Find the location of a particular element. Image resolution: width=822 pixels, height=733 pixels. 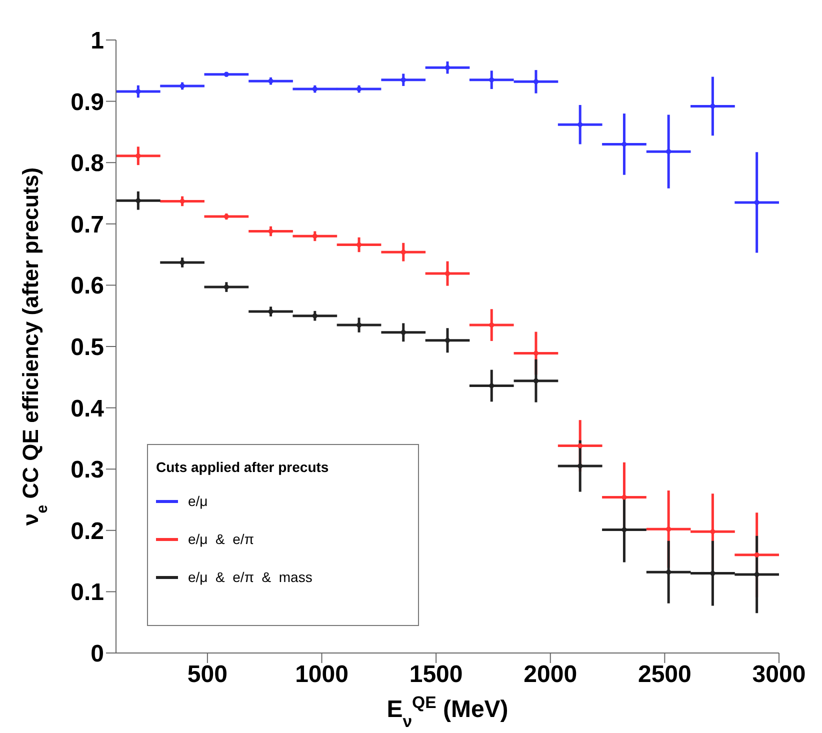

y-tick-label: 0.8 is located at coordinates (87, 164).